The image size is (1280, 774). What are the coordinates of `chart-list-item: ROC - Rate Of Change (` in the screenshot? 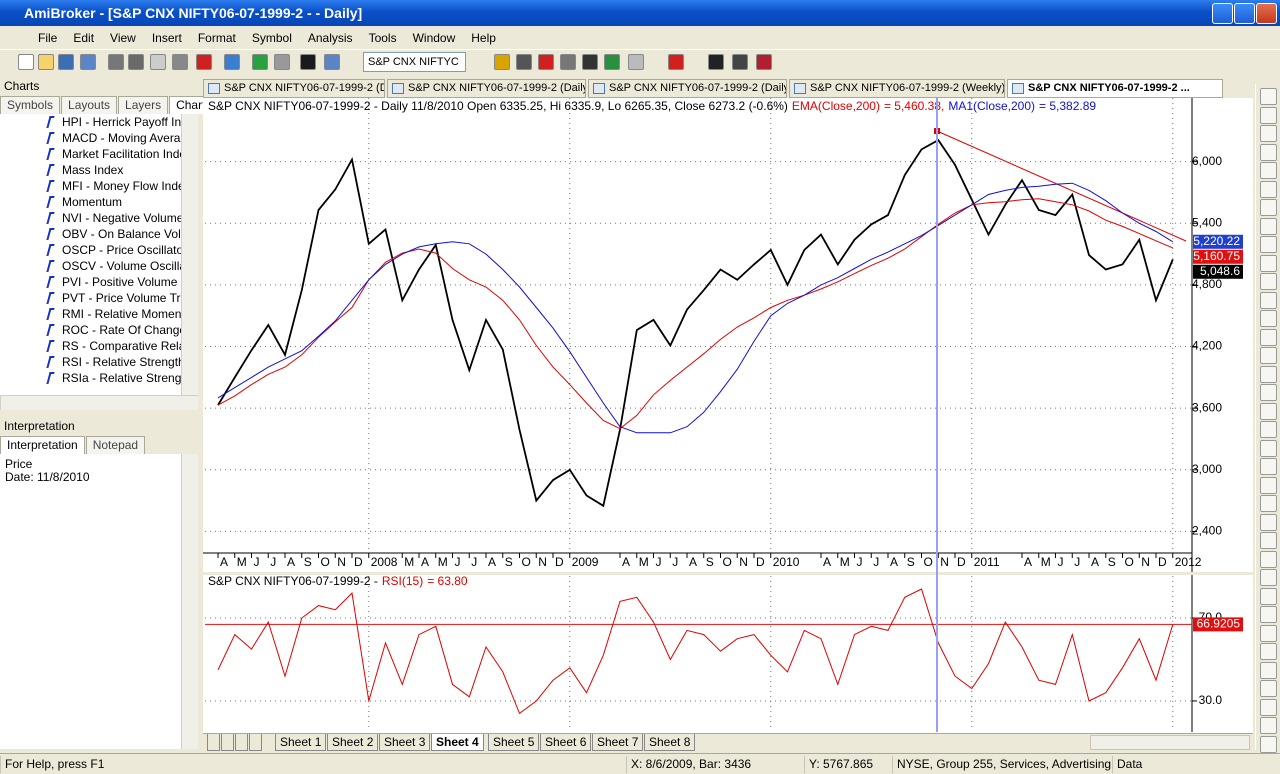 It's located at (90, 330).